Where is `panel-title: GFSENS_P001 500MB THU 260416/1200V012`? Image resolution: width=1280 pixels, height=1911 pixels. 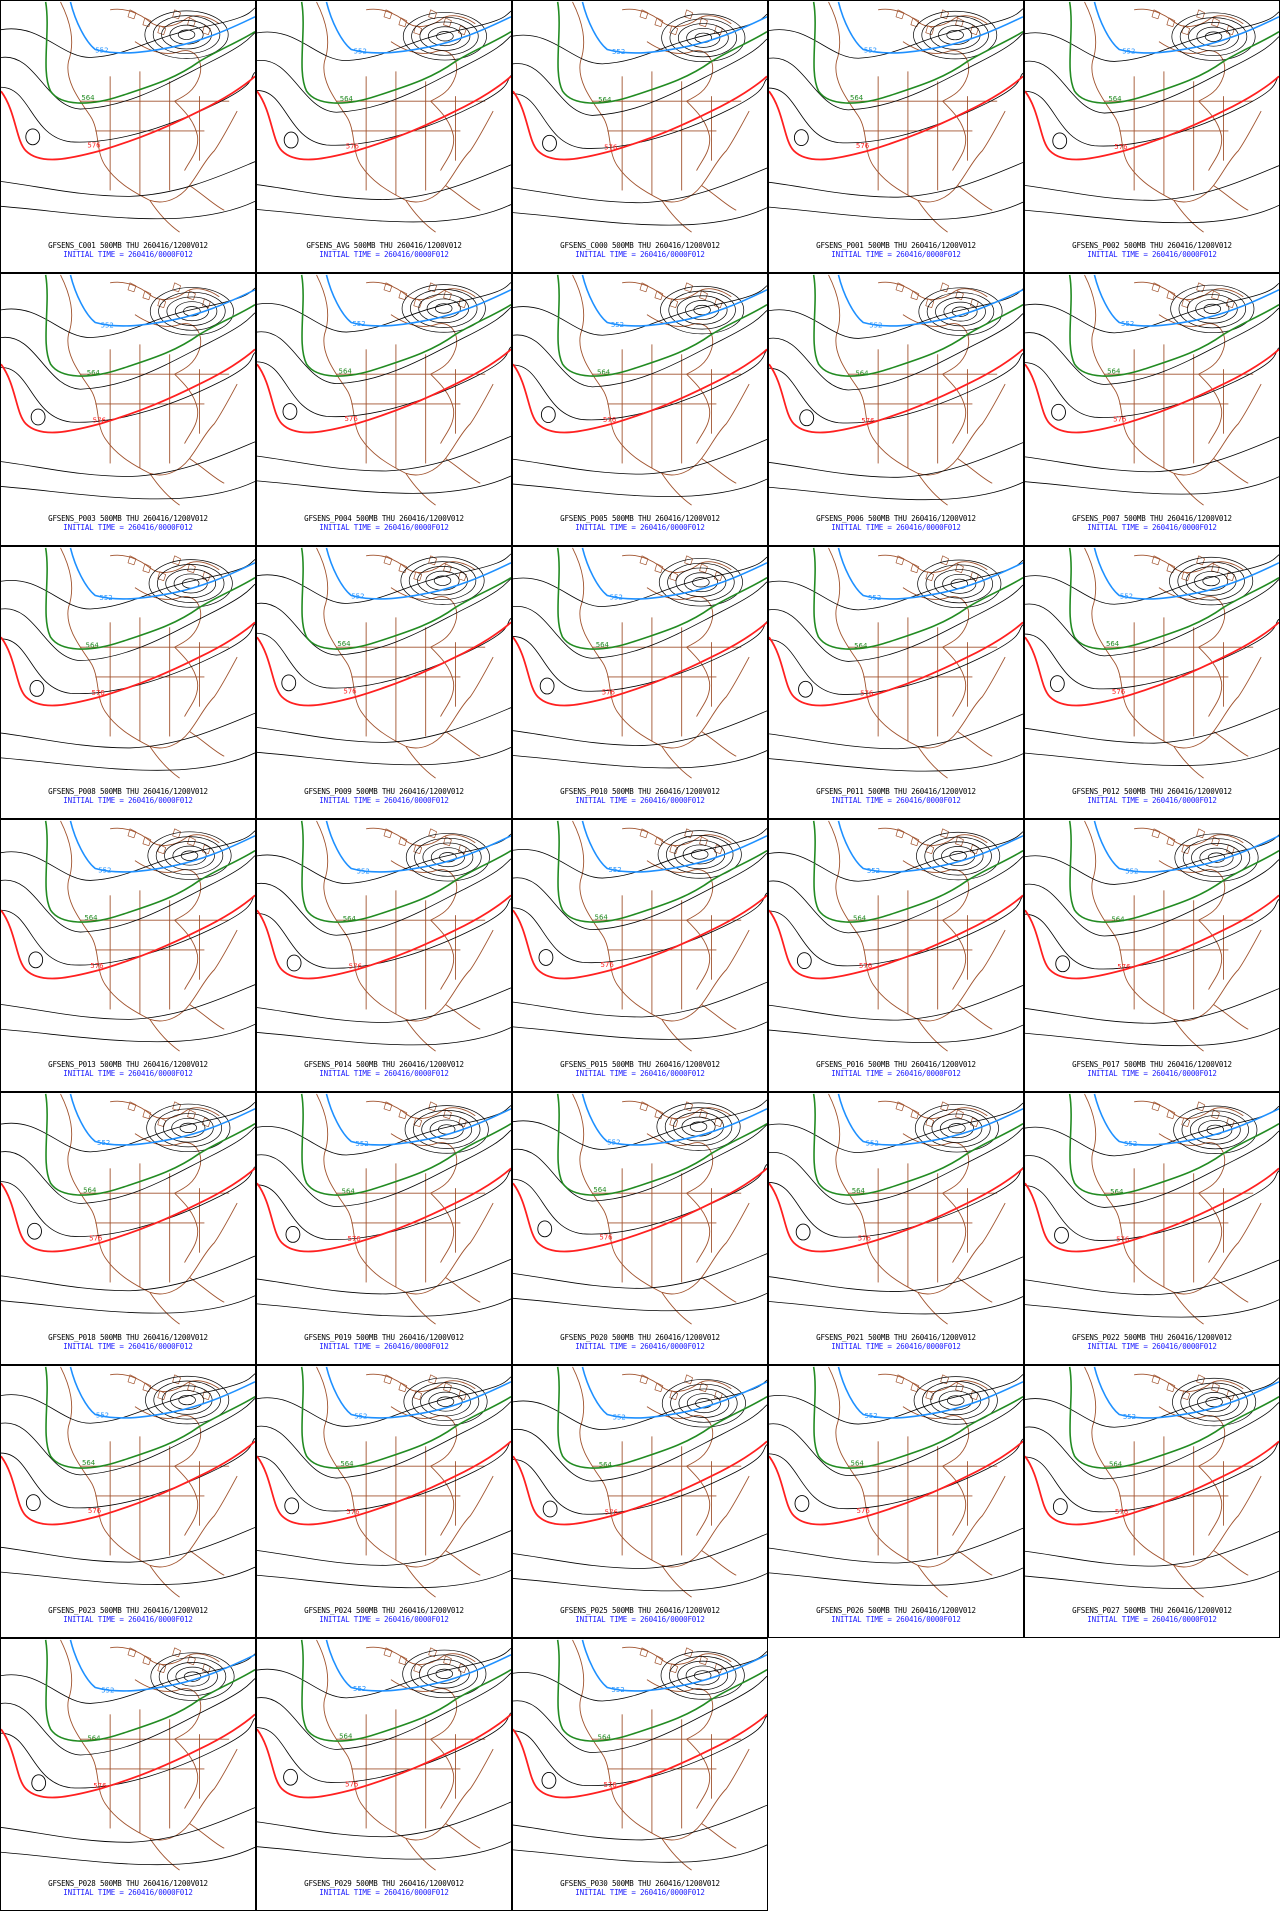
panel-title: GFSENS_P001 500MB THU 260416/1200V012 is located at coordinates (896, 245).